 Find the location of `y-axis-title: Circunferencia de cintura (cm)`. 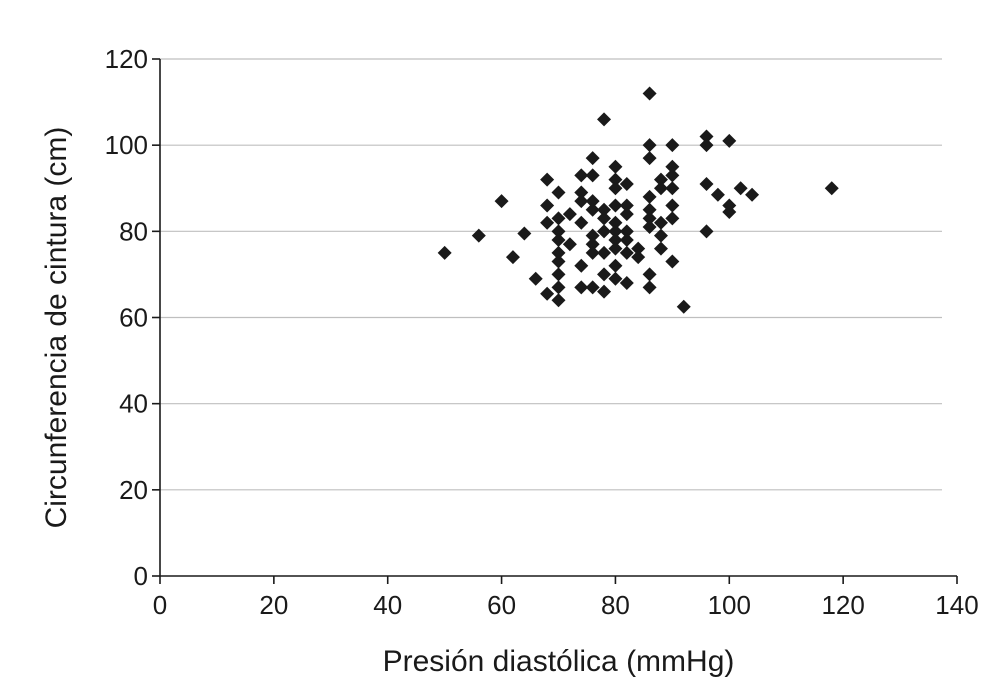

y-axis-title: Circunferencia de cintura (cm) is located at coordinates (56, 328).